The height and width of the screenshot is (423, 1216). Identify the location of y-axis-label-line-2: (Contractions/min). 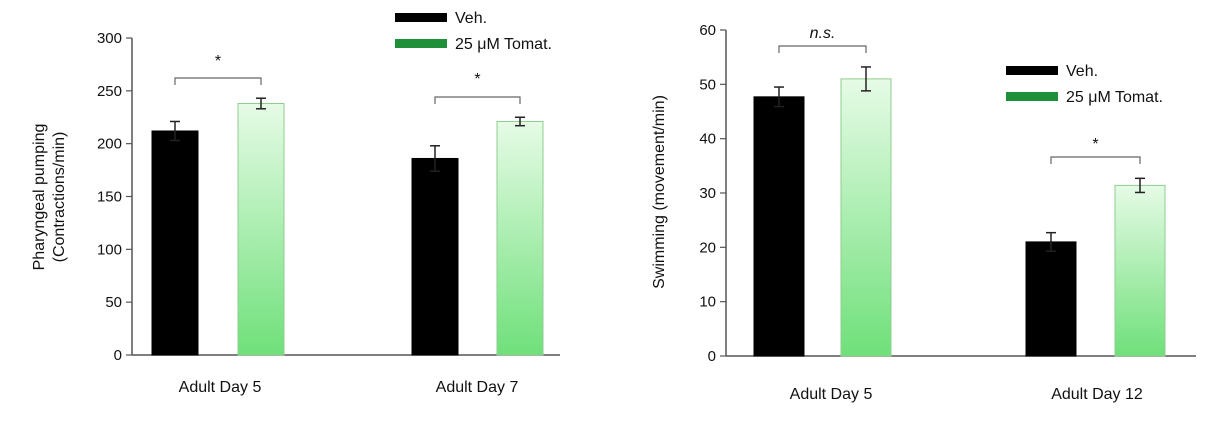
(59, 197).